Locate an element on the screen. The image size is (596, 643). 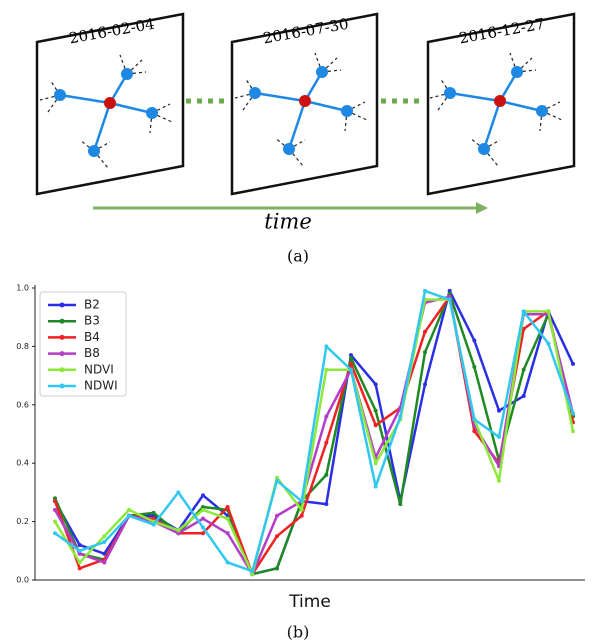
arrow-head is located at coordinates (482, 208).